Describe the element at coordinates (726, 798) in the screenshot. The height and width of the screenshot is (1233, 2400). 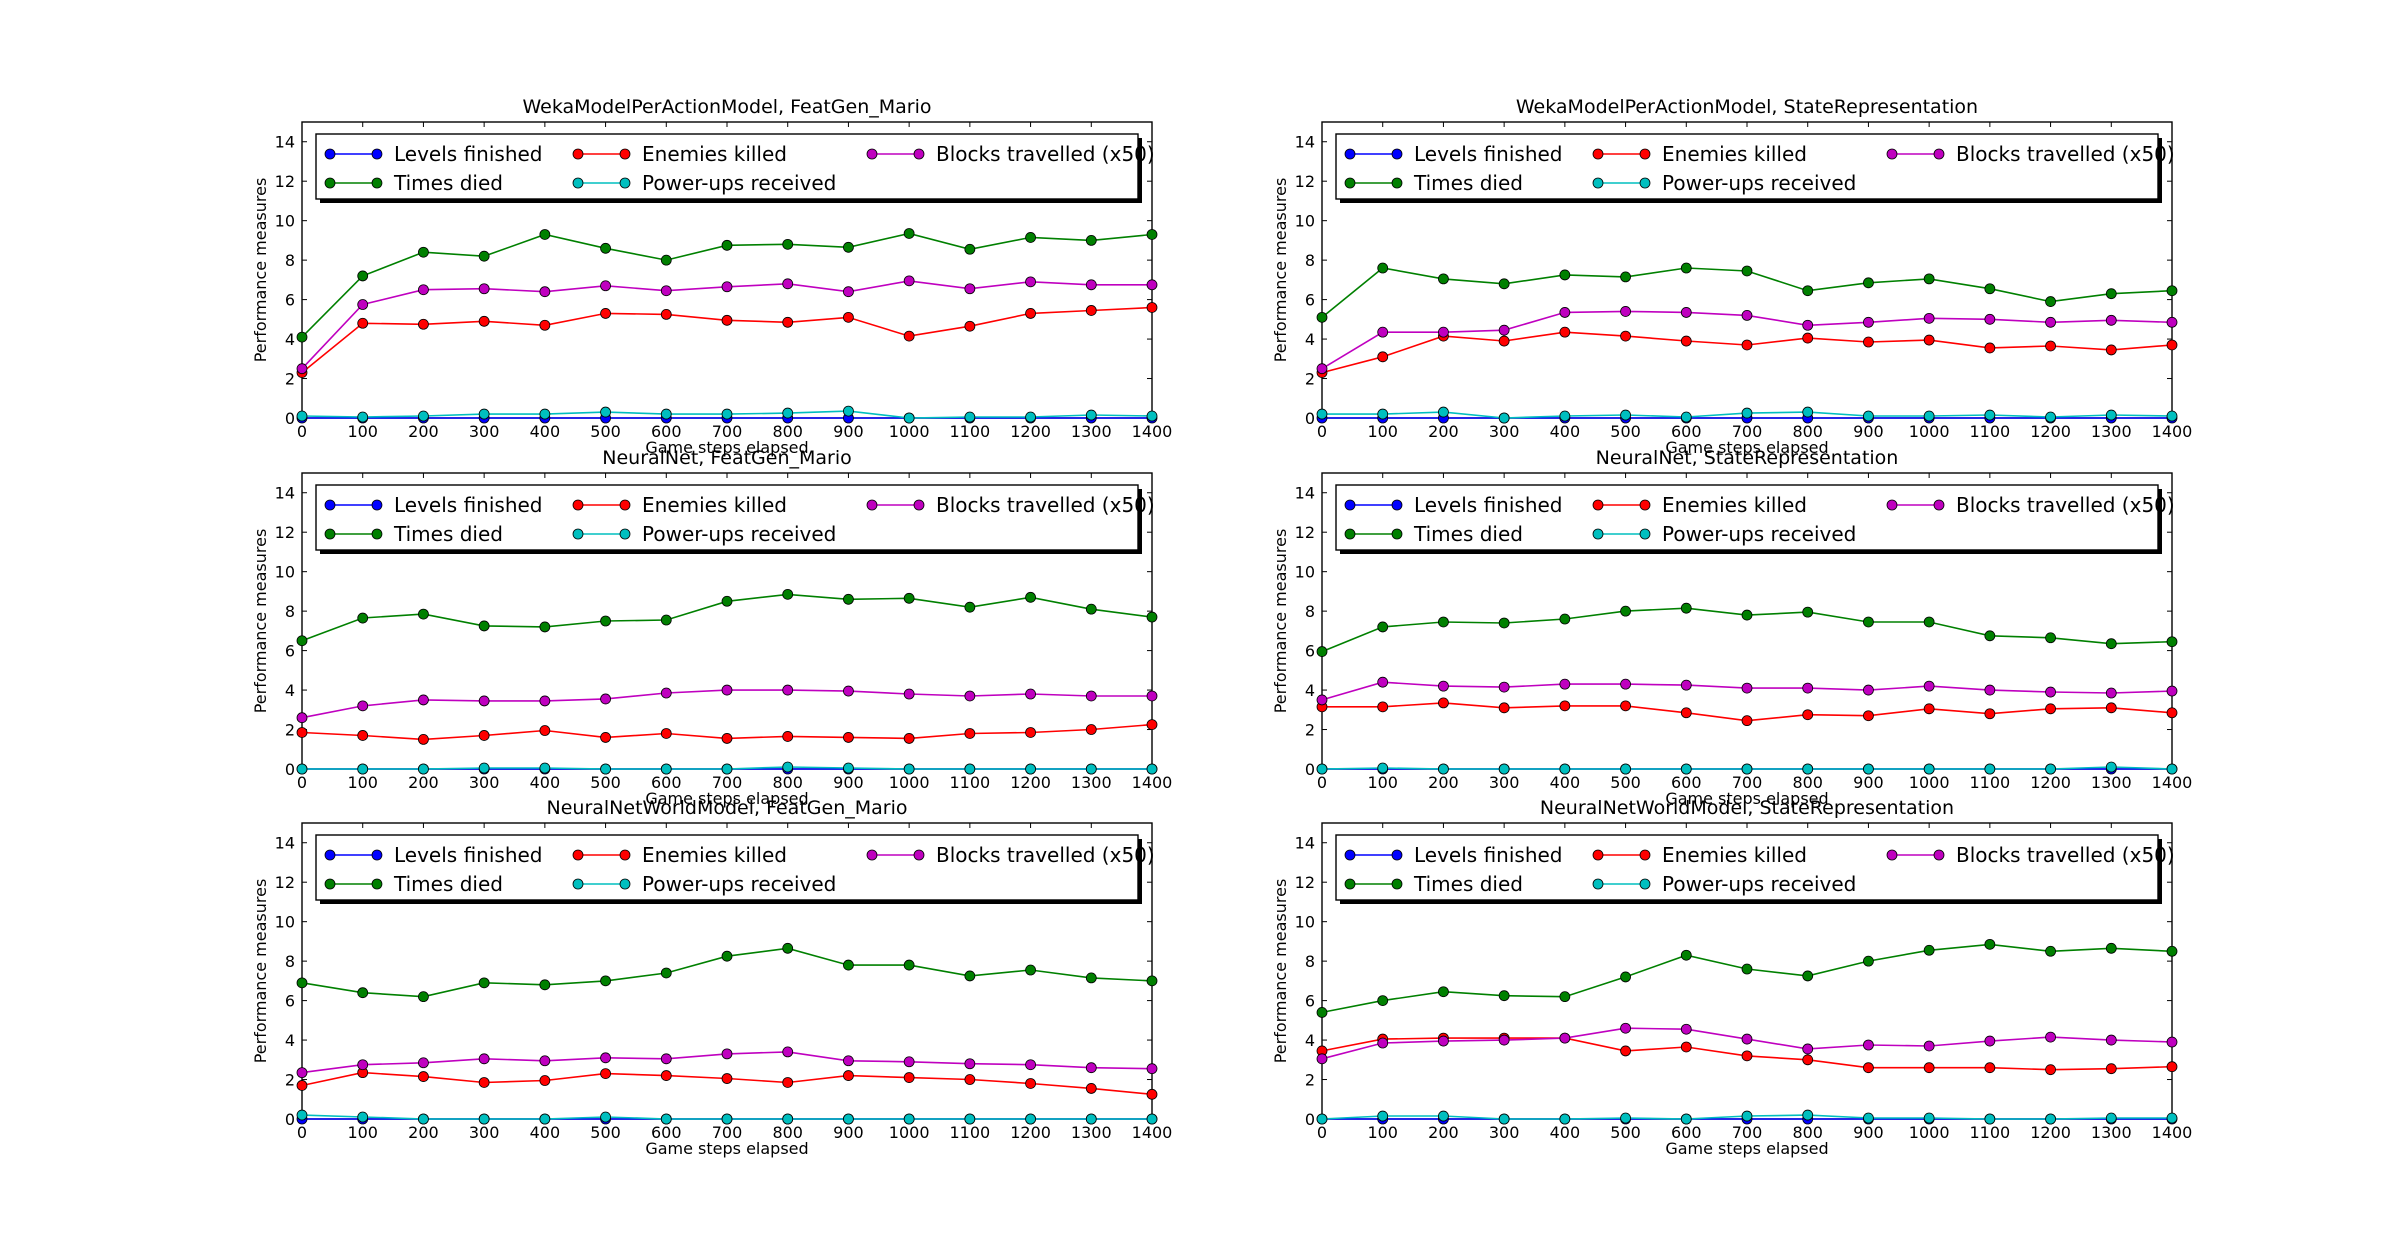
I see `x-axis-label: Game steps elapsed` at that location.